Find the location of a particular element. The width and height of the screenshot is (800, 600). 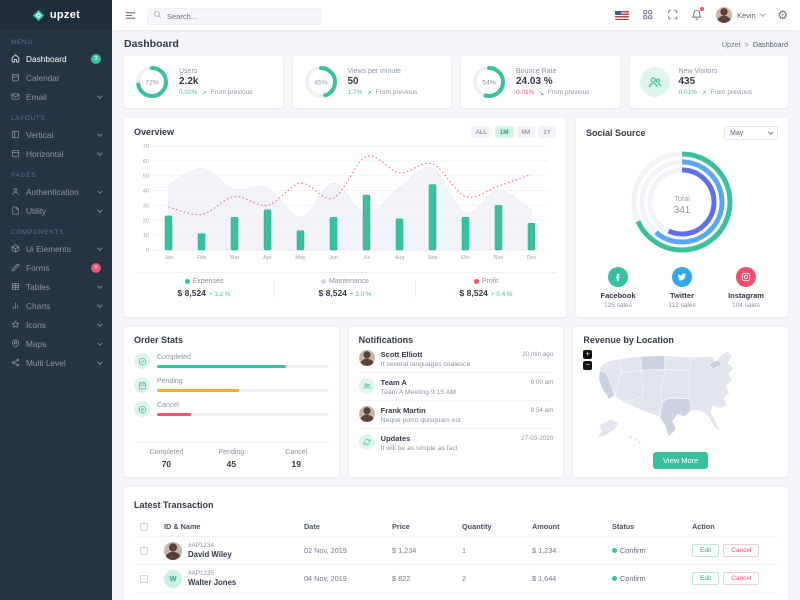

summary-value: 70 is located at coordinates (166, 464).